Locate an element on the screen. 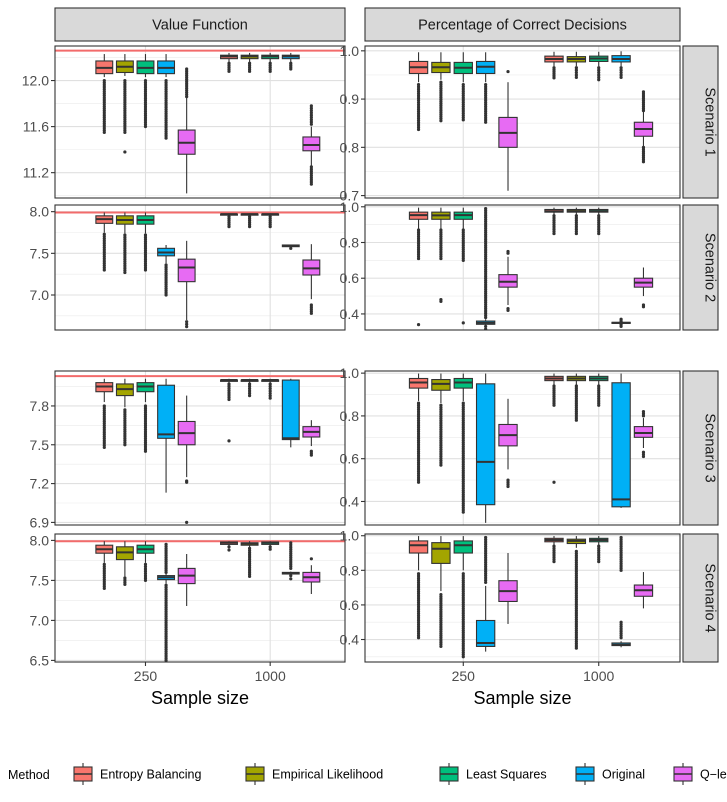 The image size is (727, 802). box-1000-m0 is located at coordinates (229, 221).